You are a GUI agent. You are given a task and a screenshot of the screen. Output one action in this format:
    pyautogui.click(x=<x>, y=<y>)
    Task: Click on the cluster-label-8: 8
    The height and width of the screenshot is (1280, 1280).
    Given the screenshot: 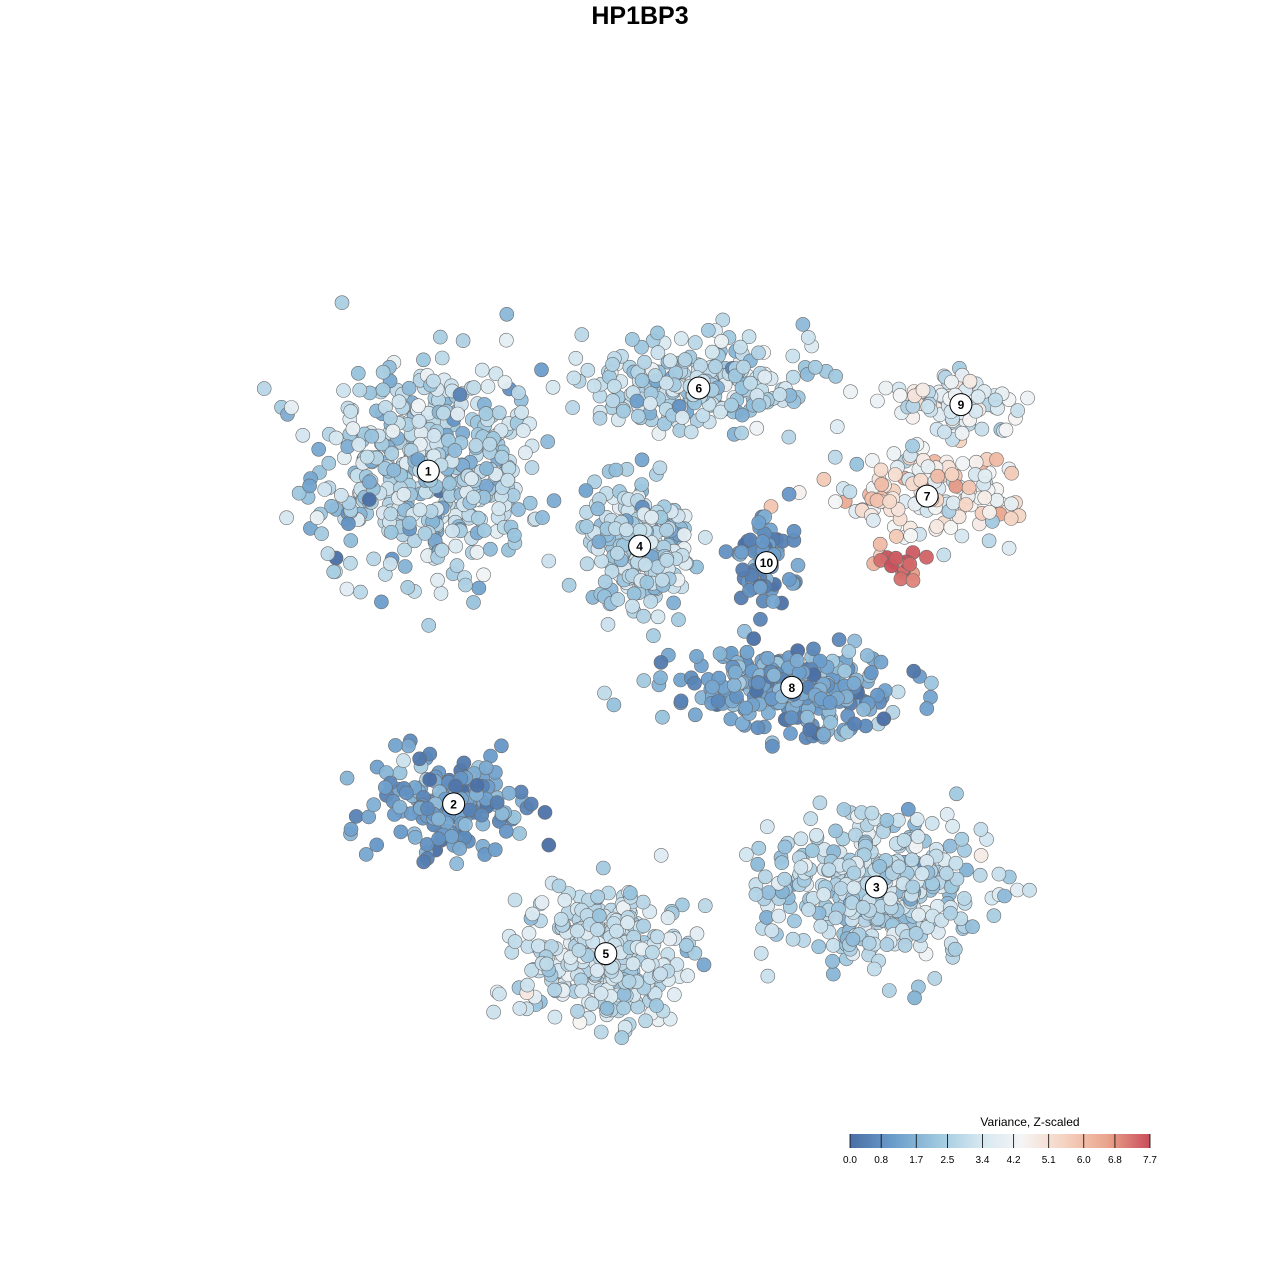 What is the action you would take?
    pyautogui.click(x=792, y=687)
    